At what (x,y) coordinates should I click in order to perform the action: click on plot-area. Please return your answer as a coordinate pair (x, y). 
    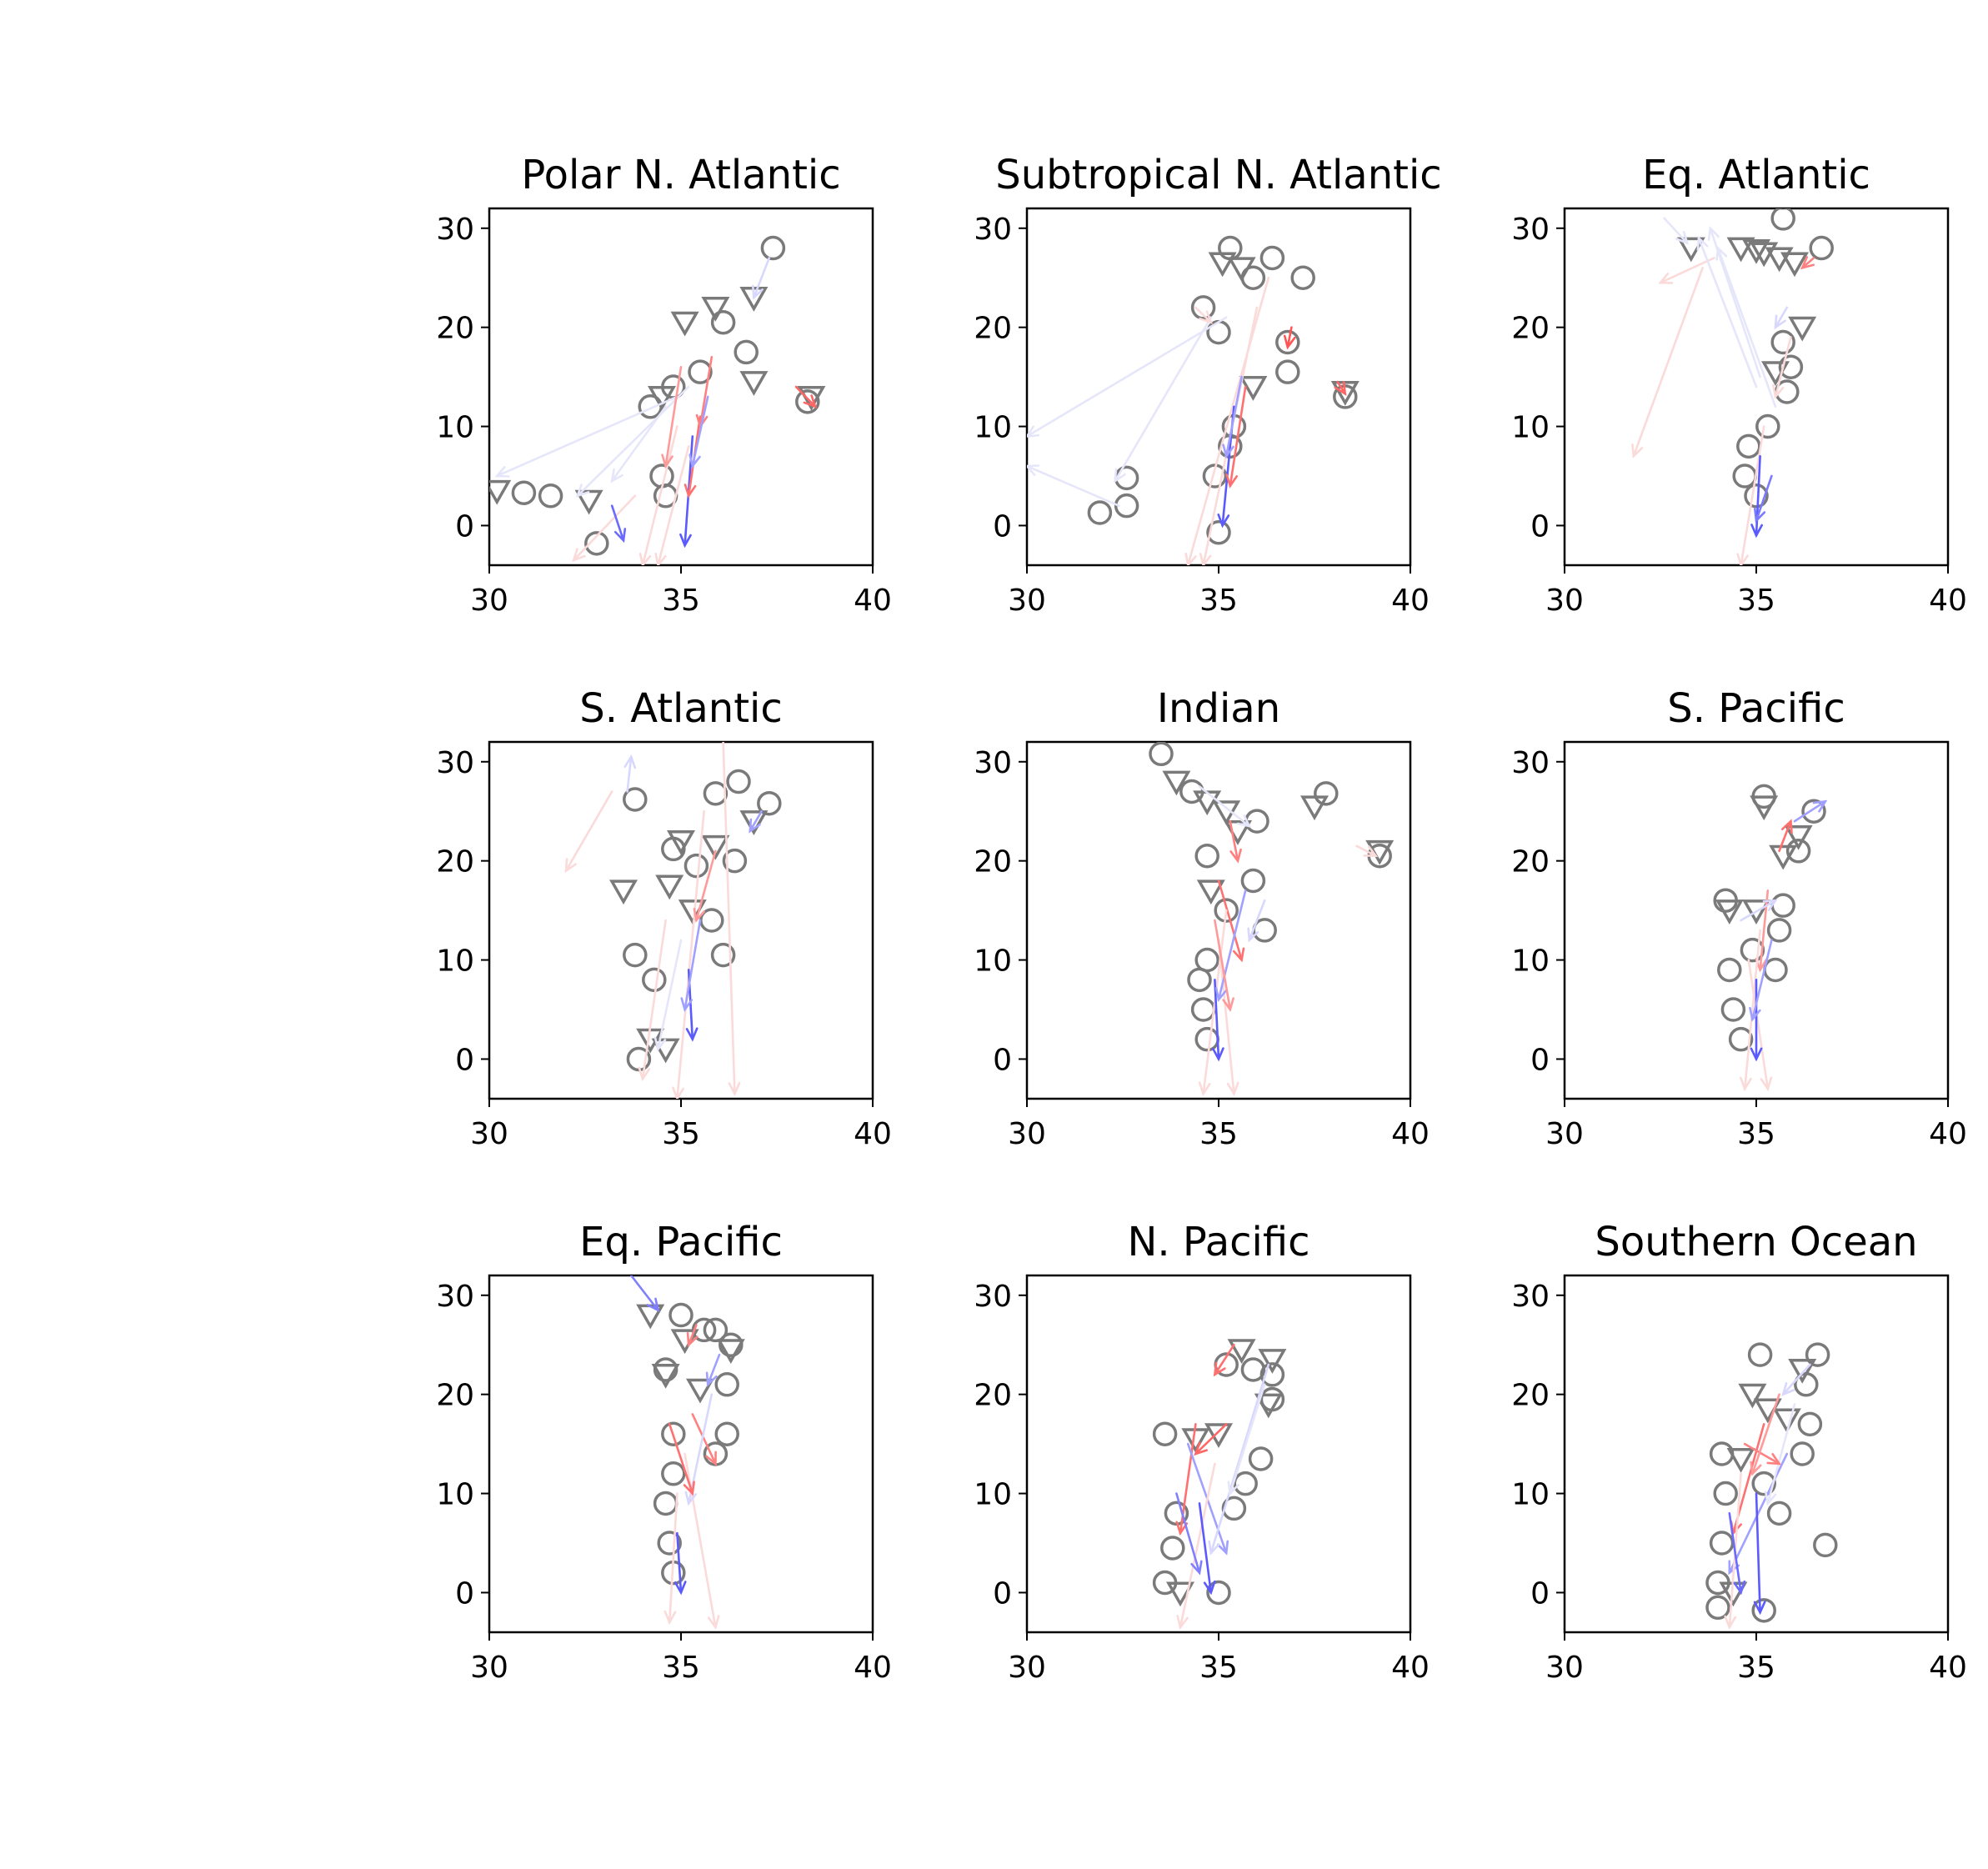
    Looking at the image, I should click on (681, 1454).